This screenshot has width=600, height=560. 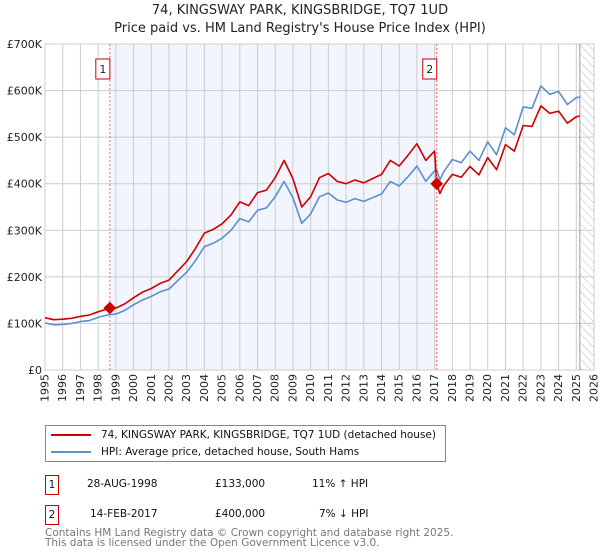 I want to click on sale-label: 2, so click(x=429, y=69).